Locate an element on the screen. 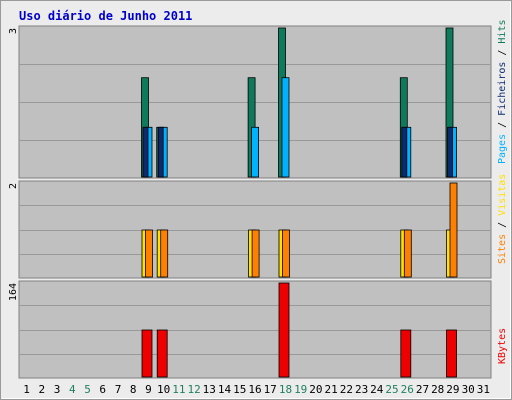  x-tick-label-day-24: 24 is located at coordinates (377, 389).